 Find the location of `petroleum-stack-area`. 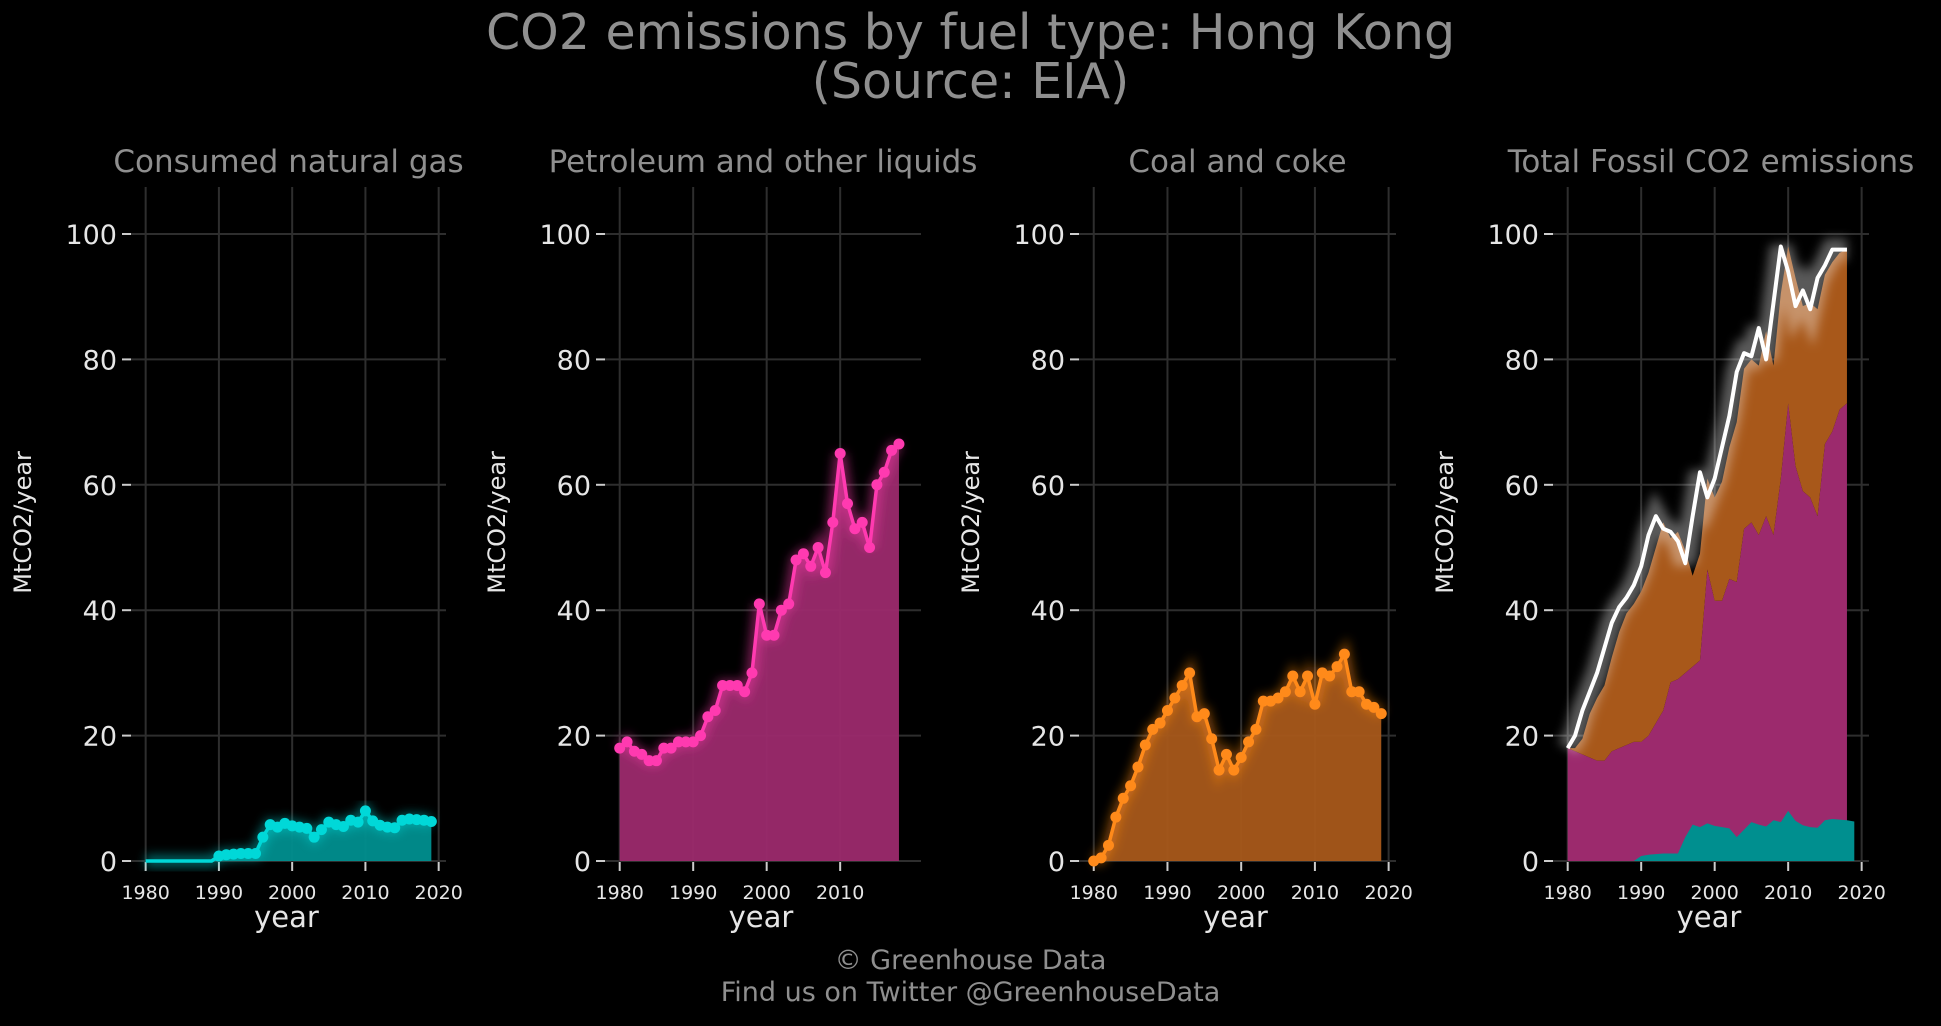

petroleum-stack-area is located at coordinates (1707, 632).